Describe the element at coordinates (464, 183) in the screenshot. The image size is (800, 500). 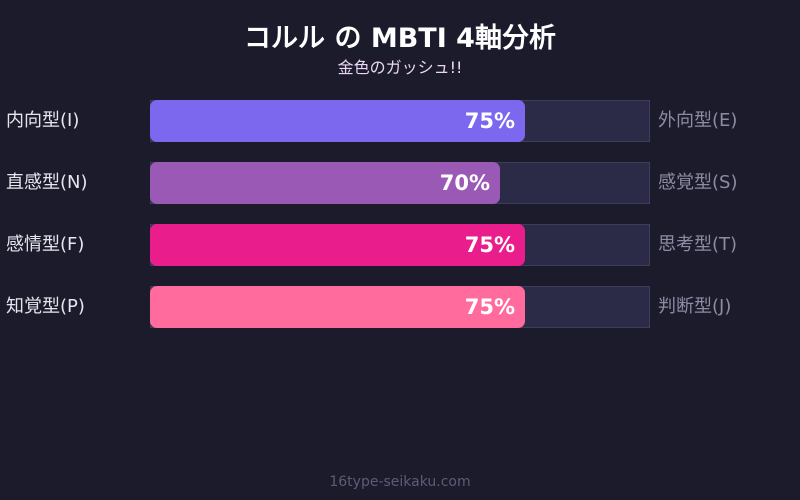
I see `bar-value-label: 70%` at that location.